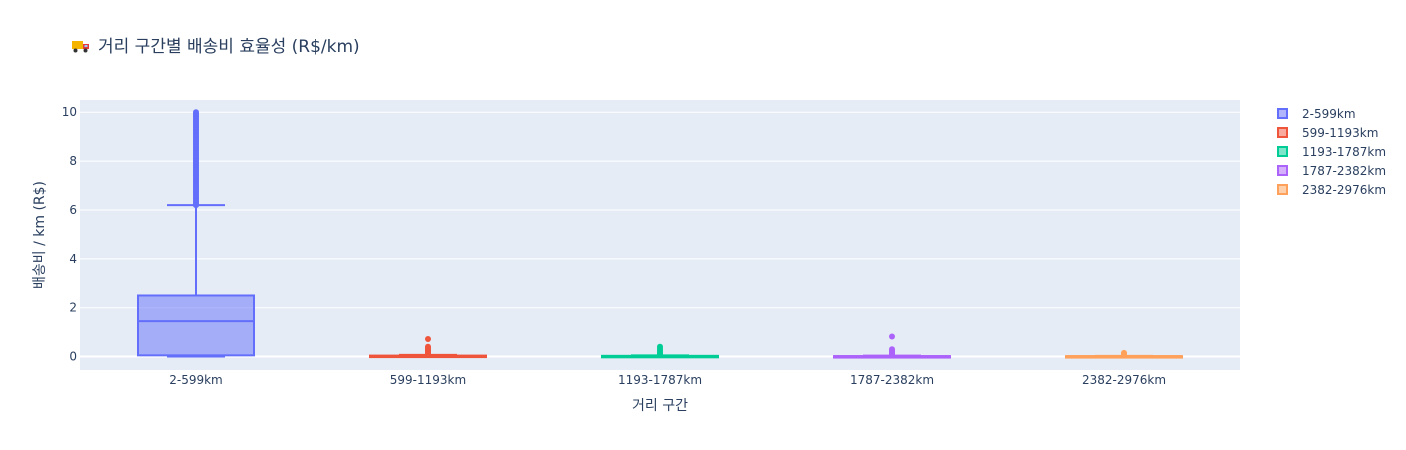 Image resolution: width=1406 pixels, height=450 pixels. What do you see at coordinates (229, 47) in the screenshot?
I see `chart-title-text: 거리 구간별 배송비 효율성 (R$/km)` at bounding box center [229, 47].